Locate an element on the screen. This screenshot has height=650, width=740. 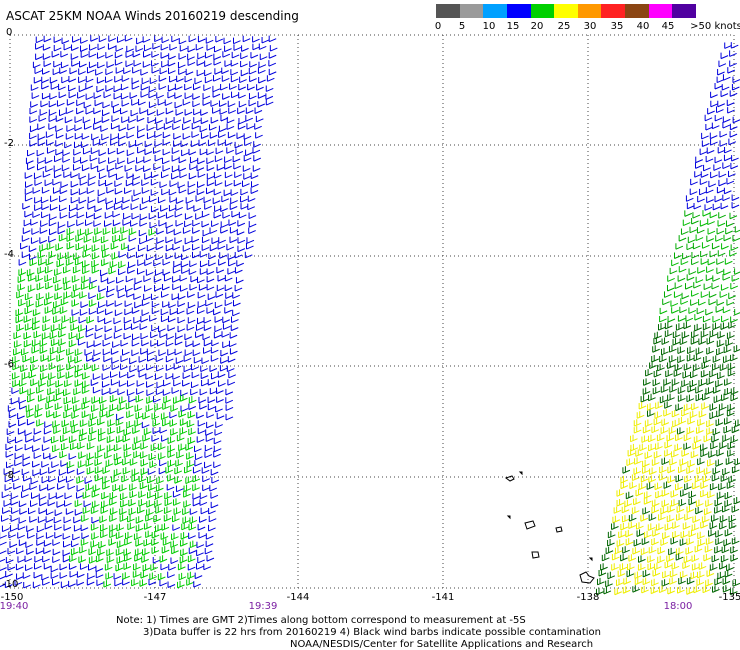
time-label-1800: 18:00 is located at coordinates (678, 606).